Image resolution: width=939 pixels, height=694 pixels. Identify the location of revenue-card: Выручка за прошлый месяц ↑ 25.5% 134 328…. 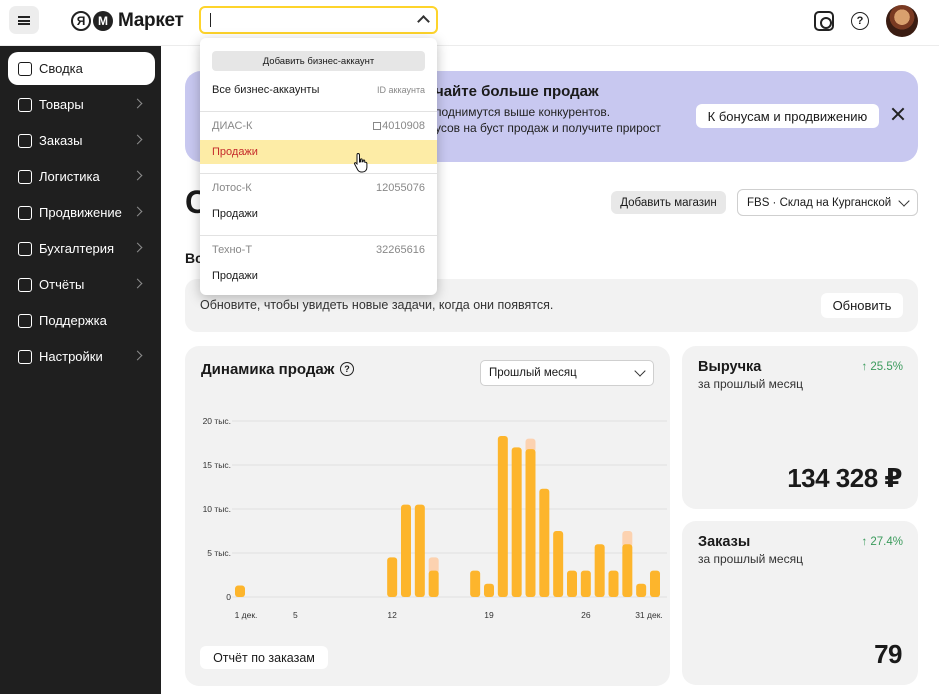
(800, 427).